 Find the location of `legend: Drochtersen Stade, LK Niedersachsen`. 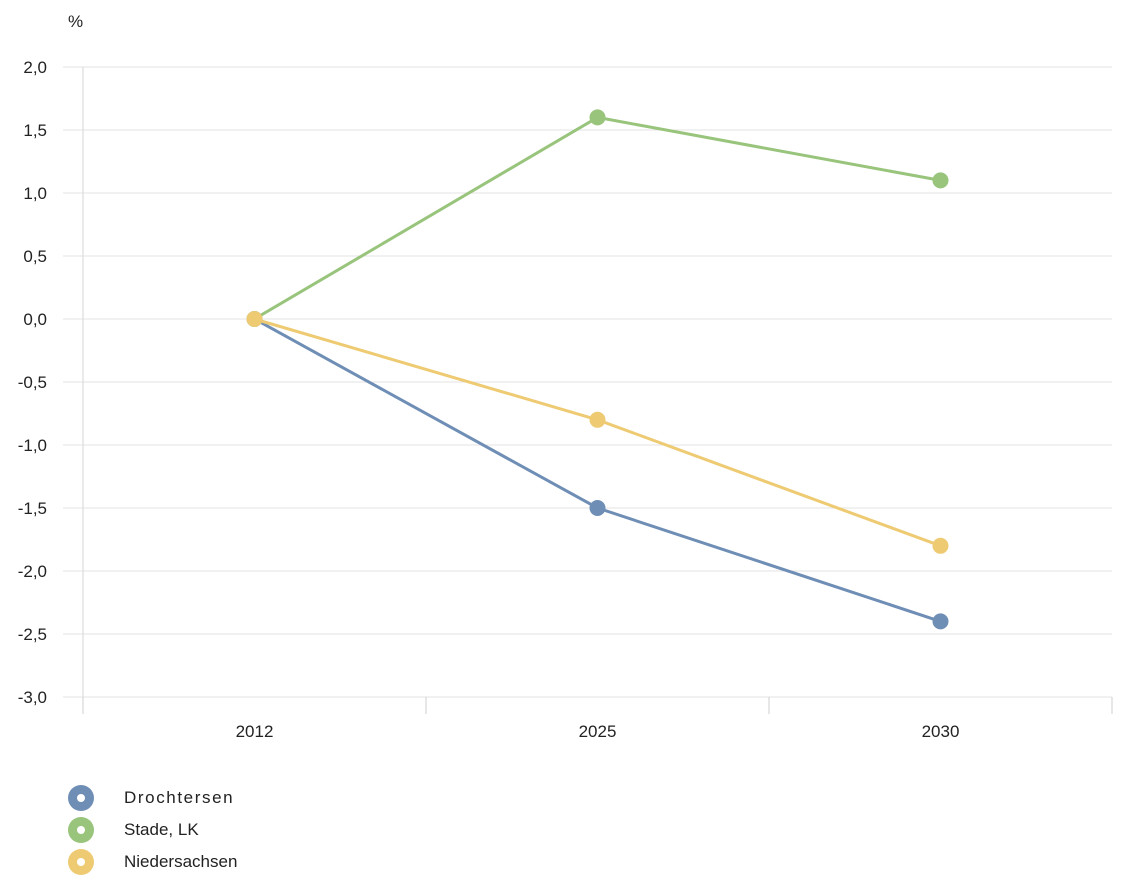

legend: Drochtersen Stade, LK Niedersachsen is located at coordinates (268, 830).